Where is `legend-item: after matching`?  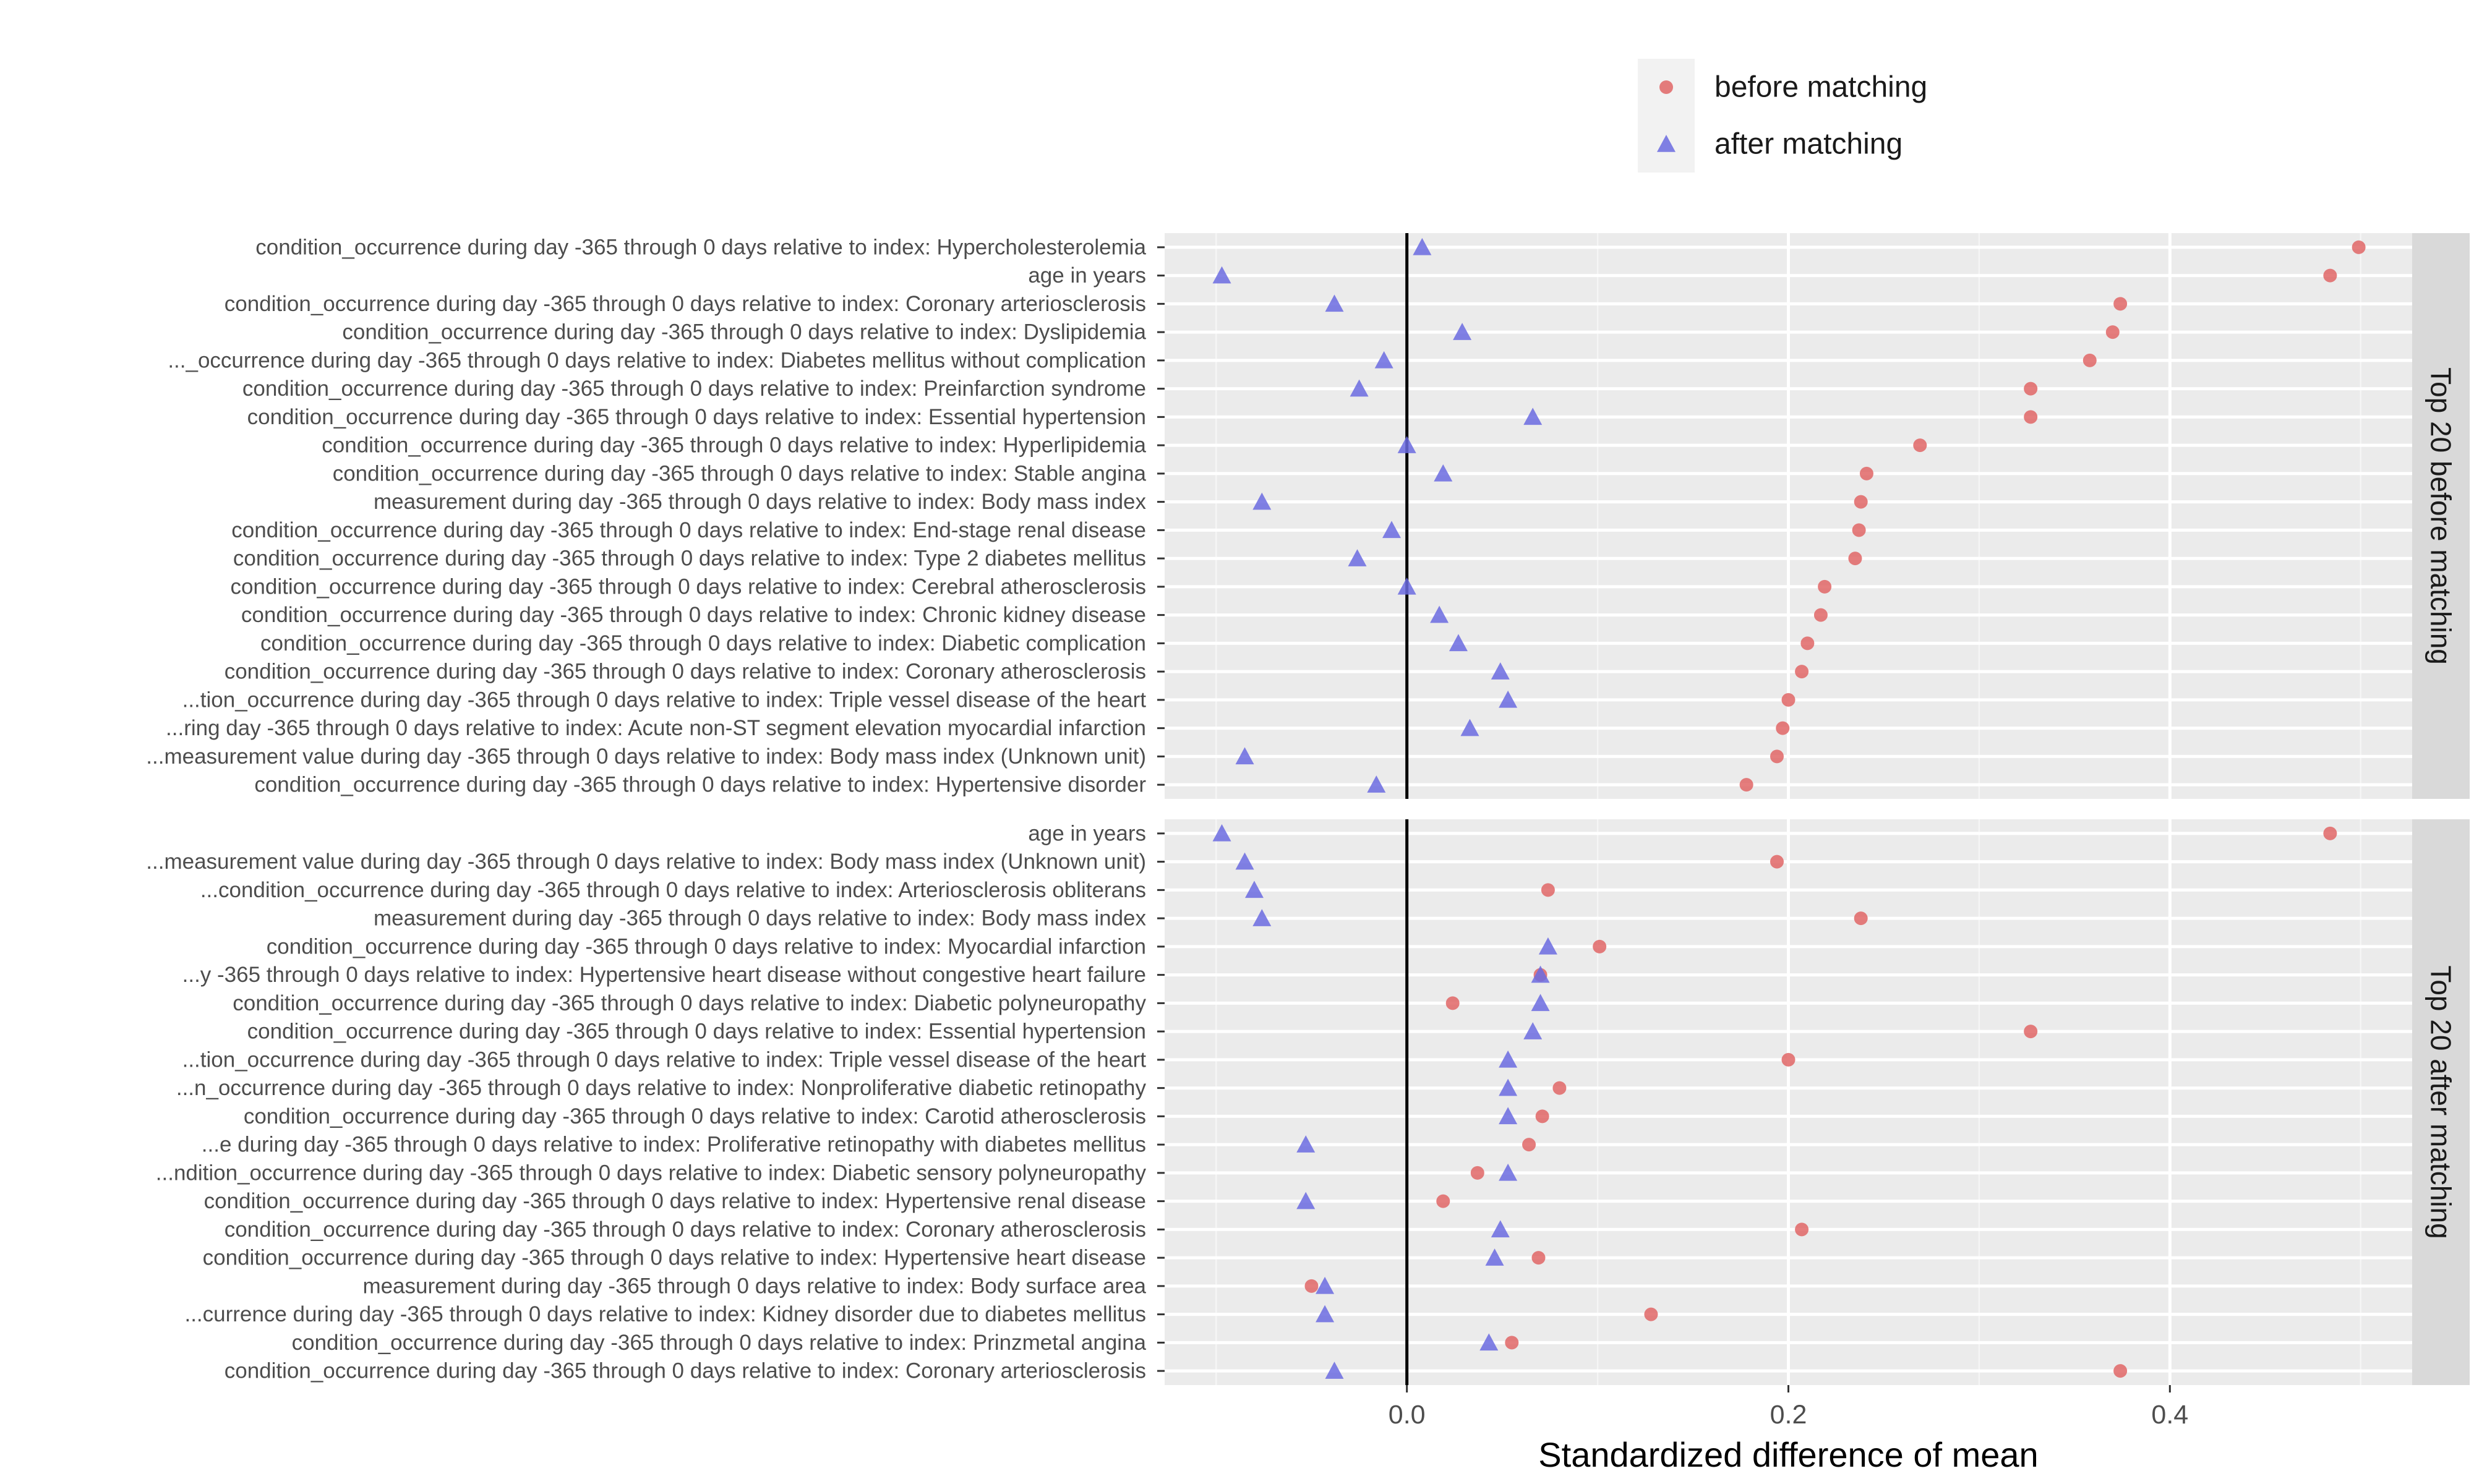 legend-item: after matching is located at coordinates (1770, 144).